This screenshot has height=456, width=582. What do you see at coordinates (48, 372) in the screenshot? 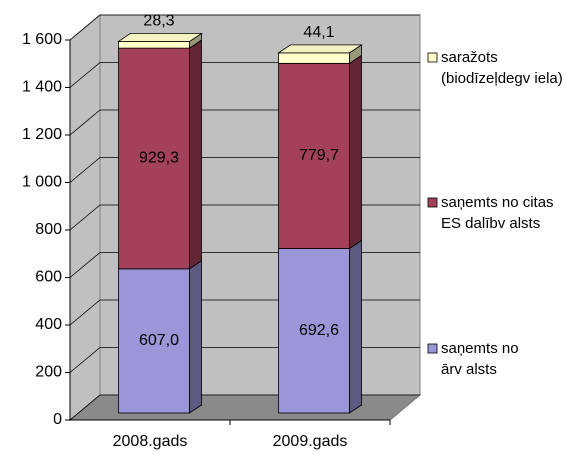
I see `y-tick-label: 200` at bounding box center [48, 372].